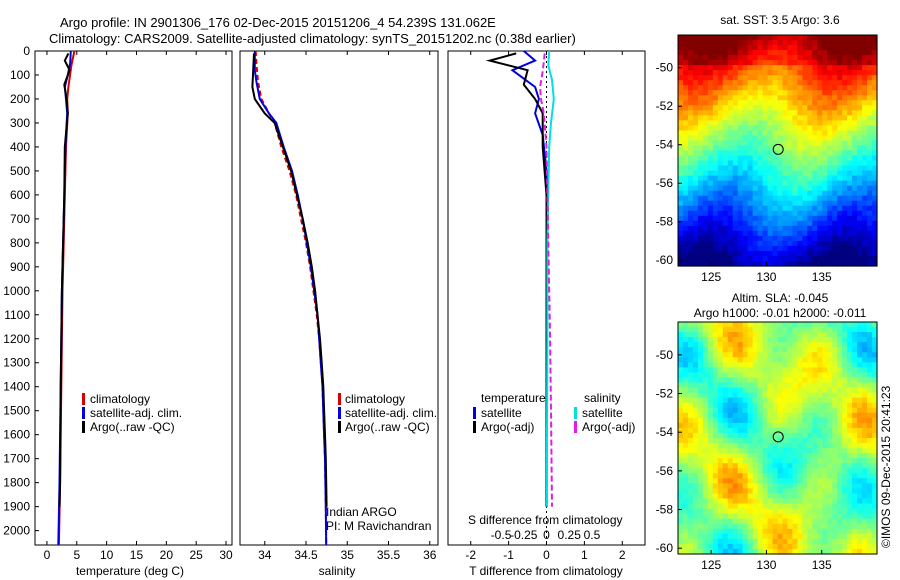 The height and width of the screenshot is (580, 900). I want to click on legend-swatch-satellite, so click(339, 413).